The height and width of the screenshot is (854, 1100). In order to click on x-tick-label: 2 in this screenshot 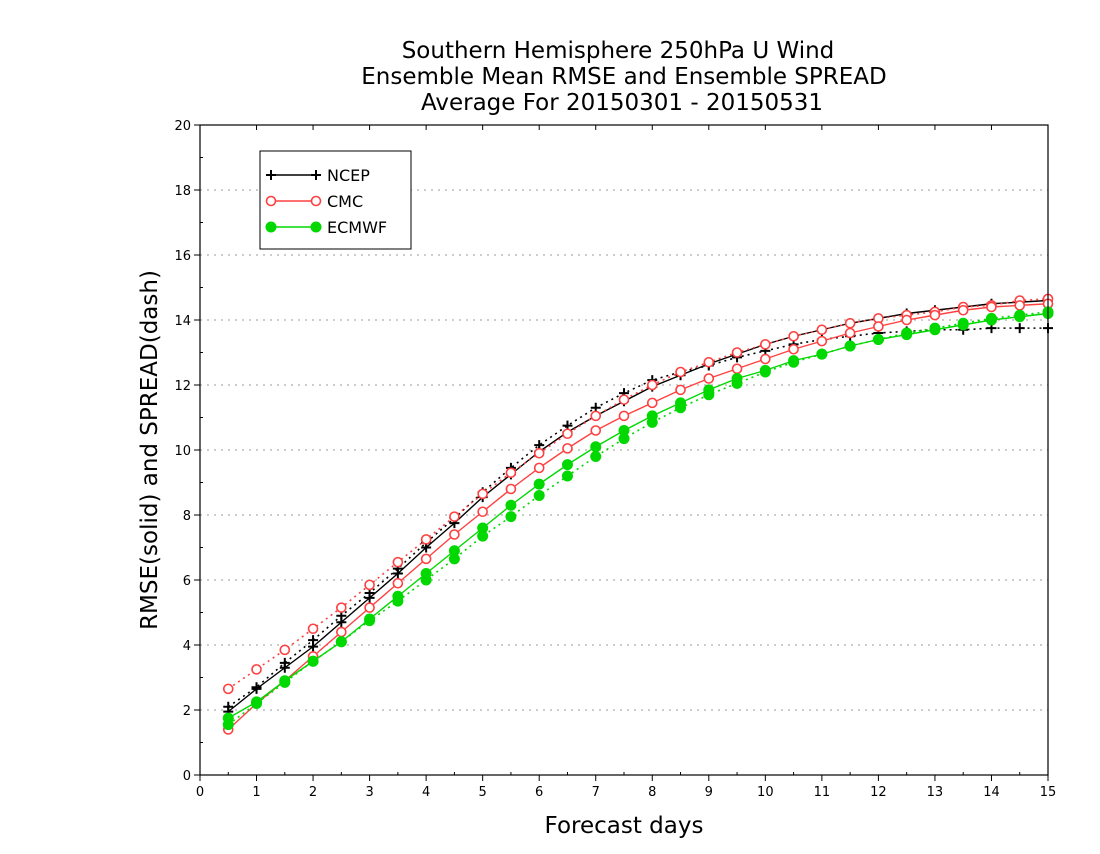, I will do `click(313, 792)`.